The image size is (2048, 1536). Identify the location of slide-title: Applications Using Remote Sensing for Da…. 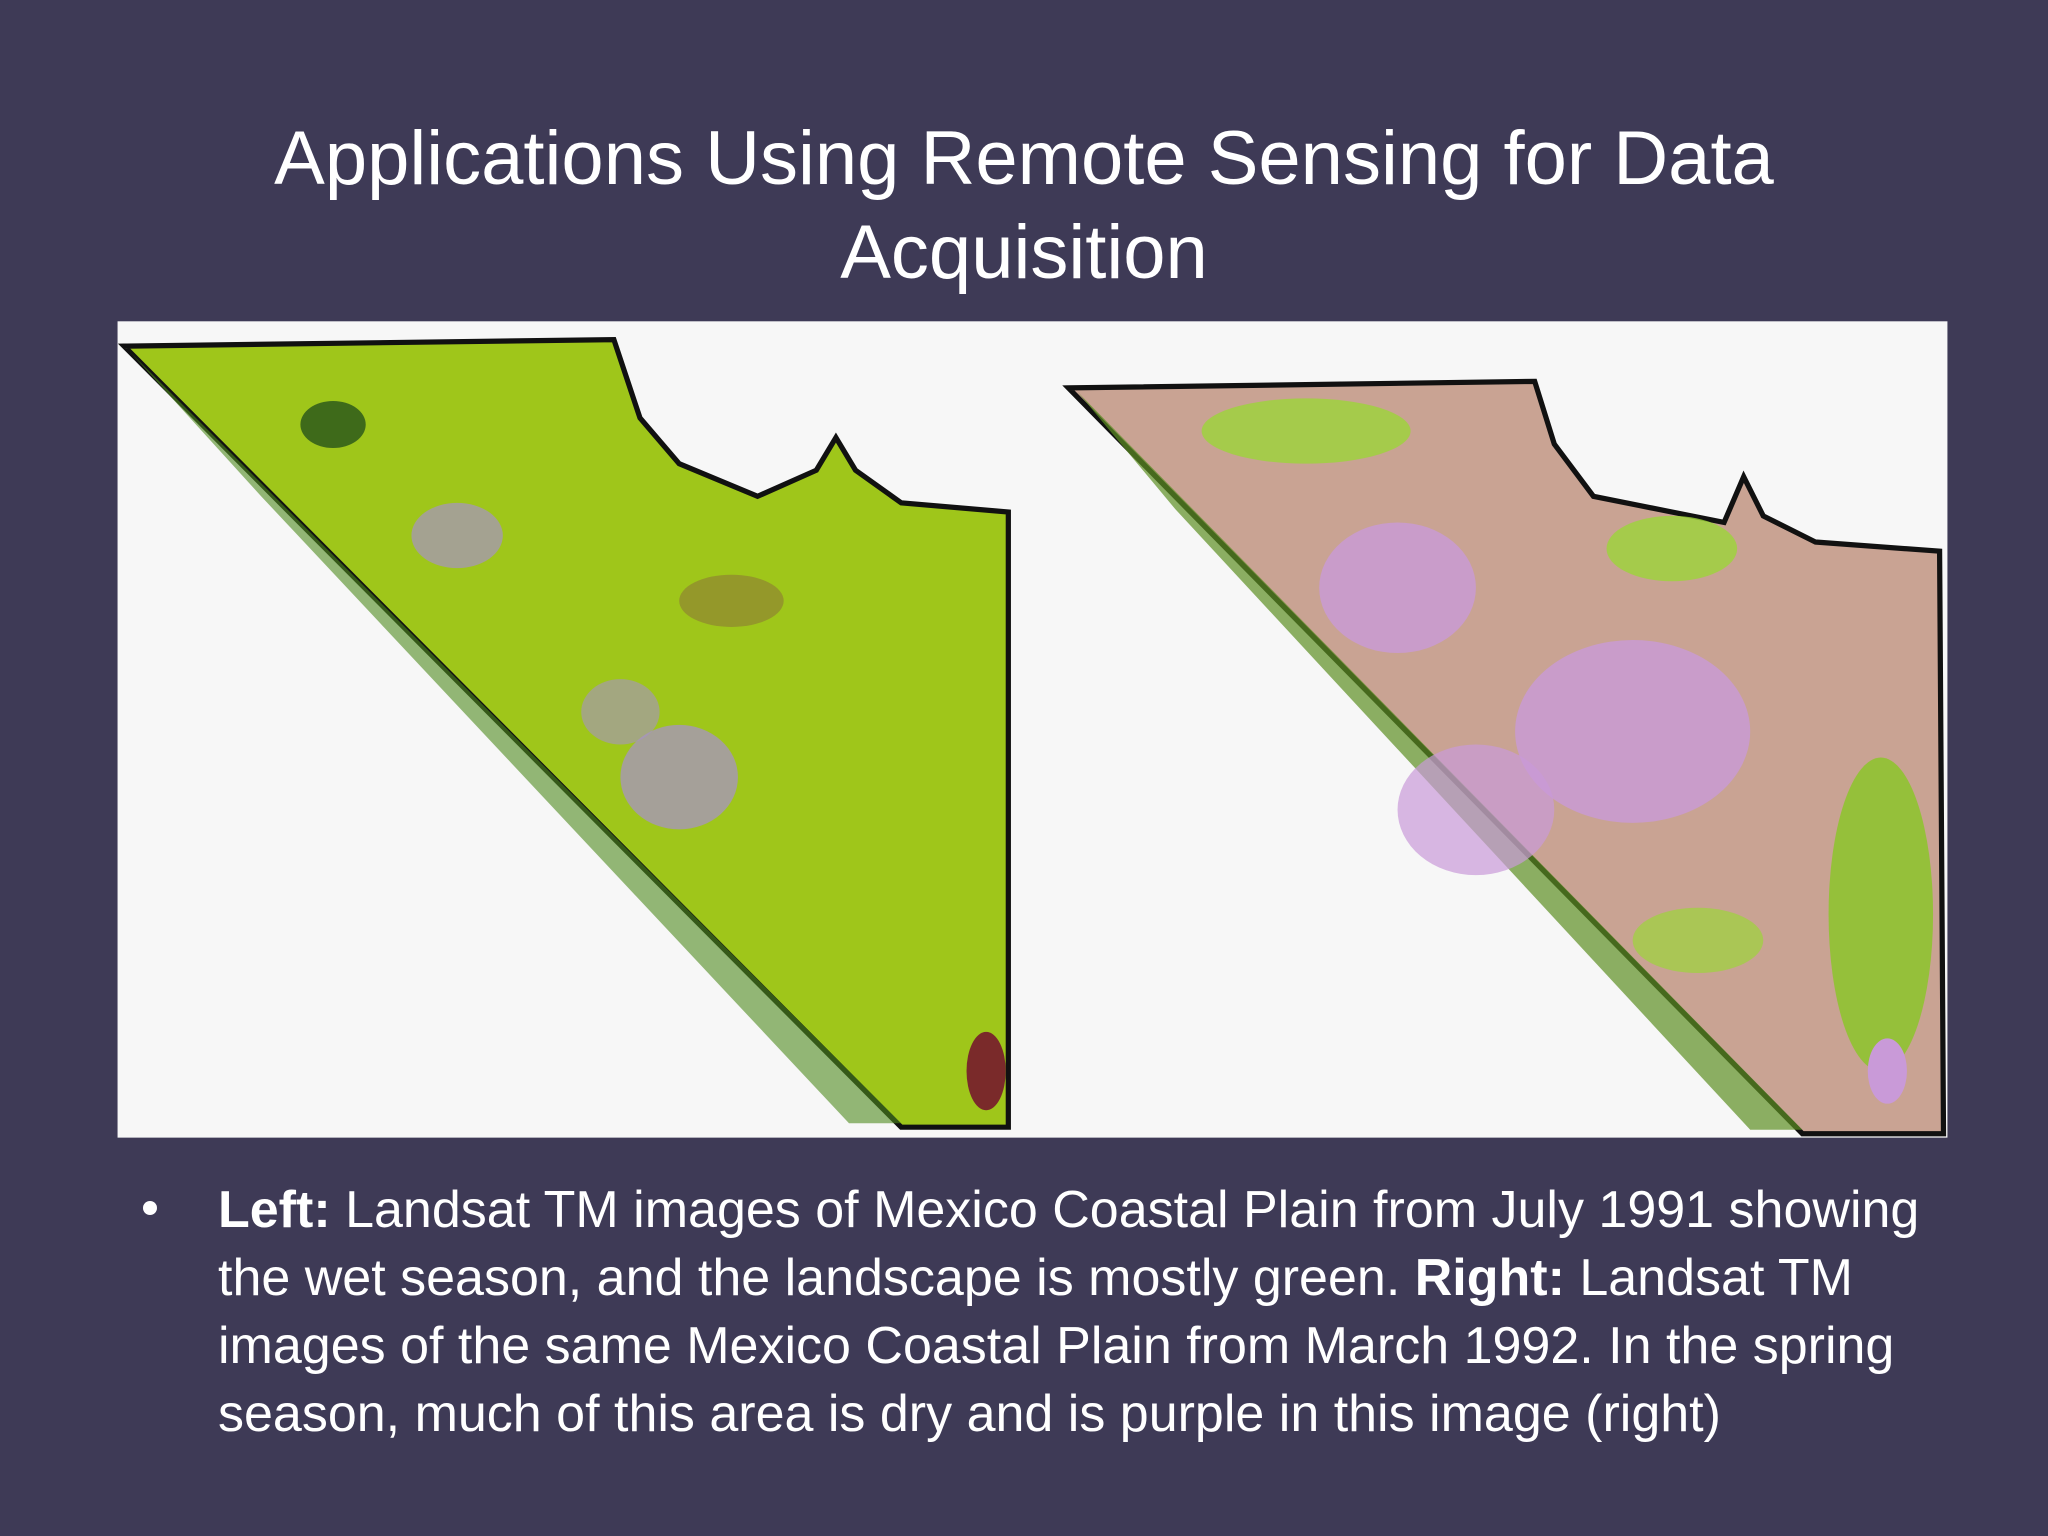
(1024, 205).